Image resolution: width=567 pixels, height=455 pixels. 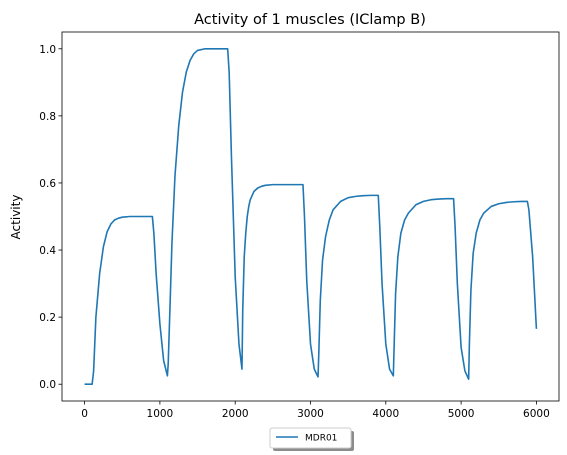 What do you see at coordinates (310, 414) in the screenshot?
I see `x-tick-label: 3000` at bounding box center [310, 414].